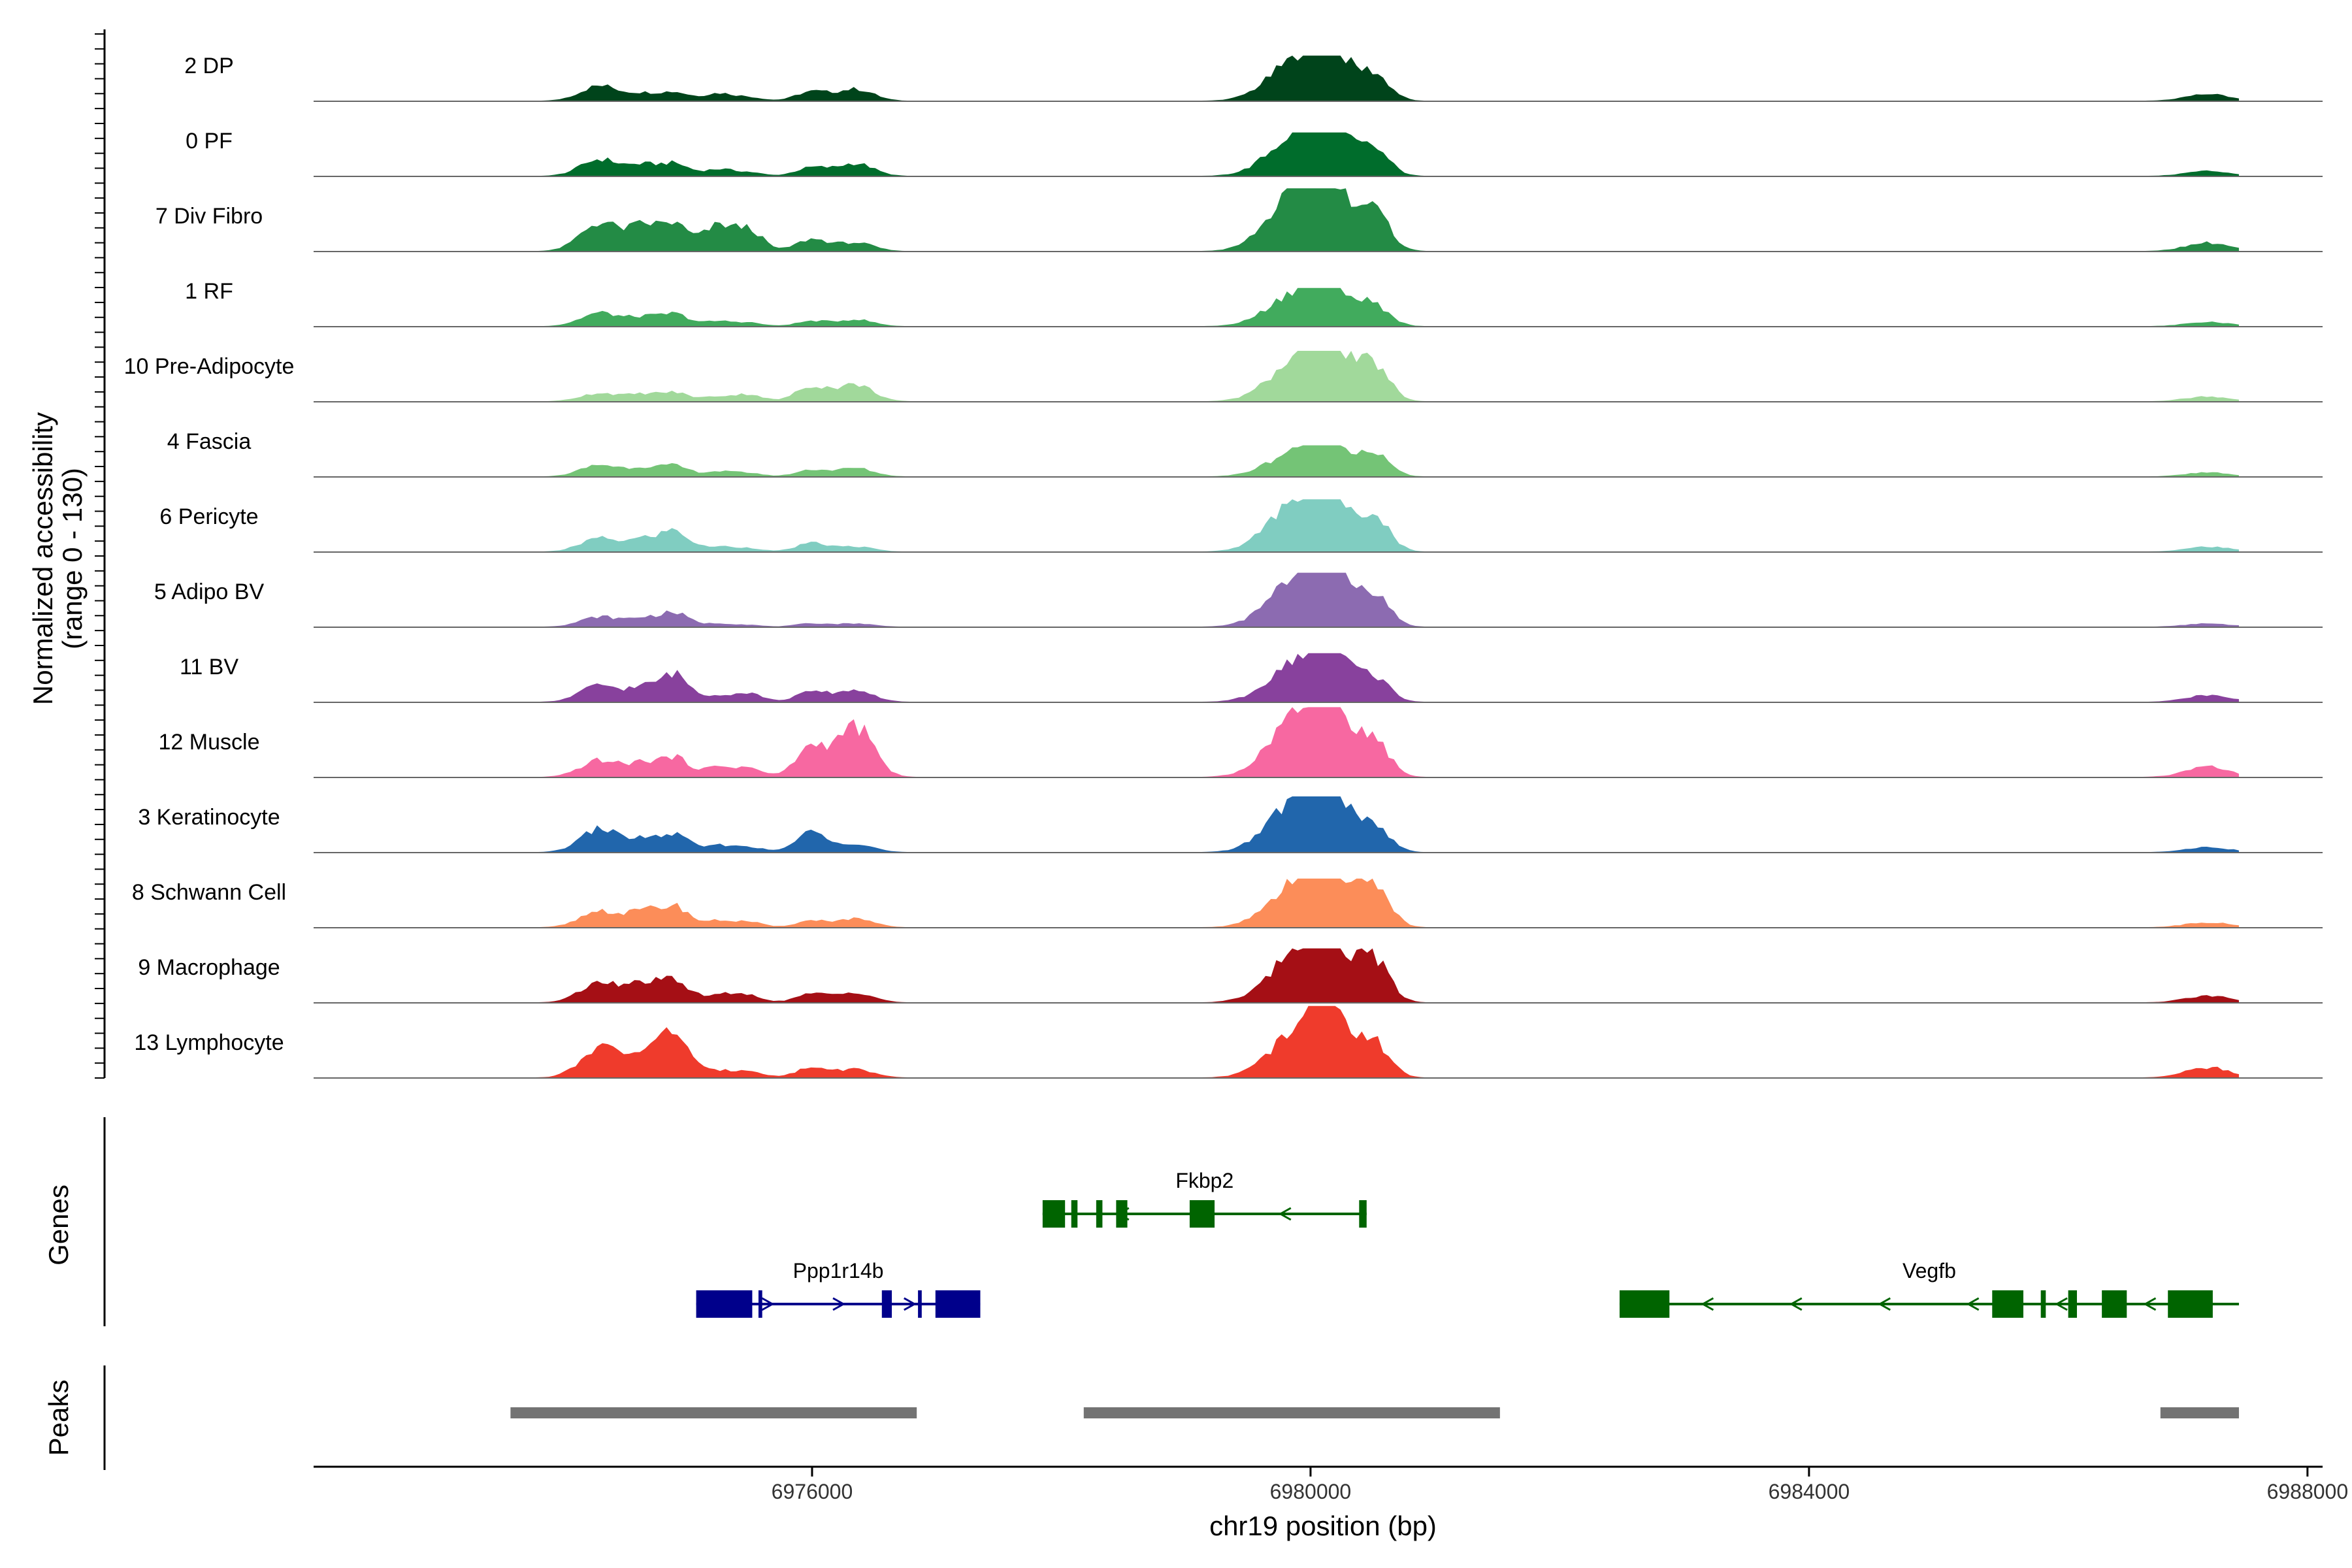 The image size is (2352, 1568). I want to click on x-axis: 6976000 6980000 6984000 6988000, so click(1331, 1484).